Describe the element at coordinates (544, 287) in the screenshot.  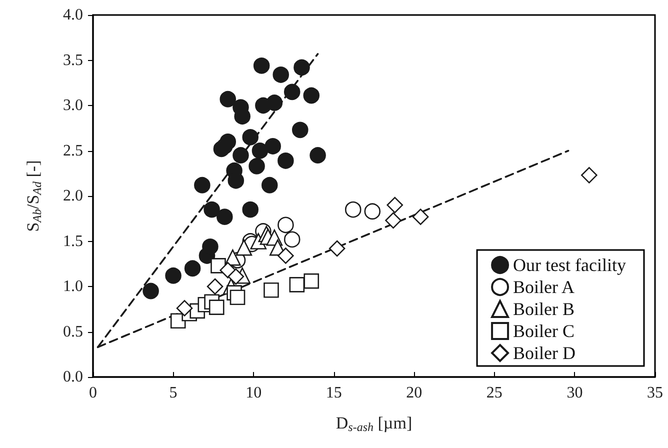
I see `legend-label: Boiler A` at that location.